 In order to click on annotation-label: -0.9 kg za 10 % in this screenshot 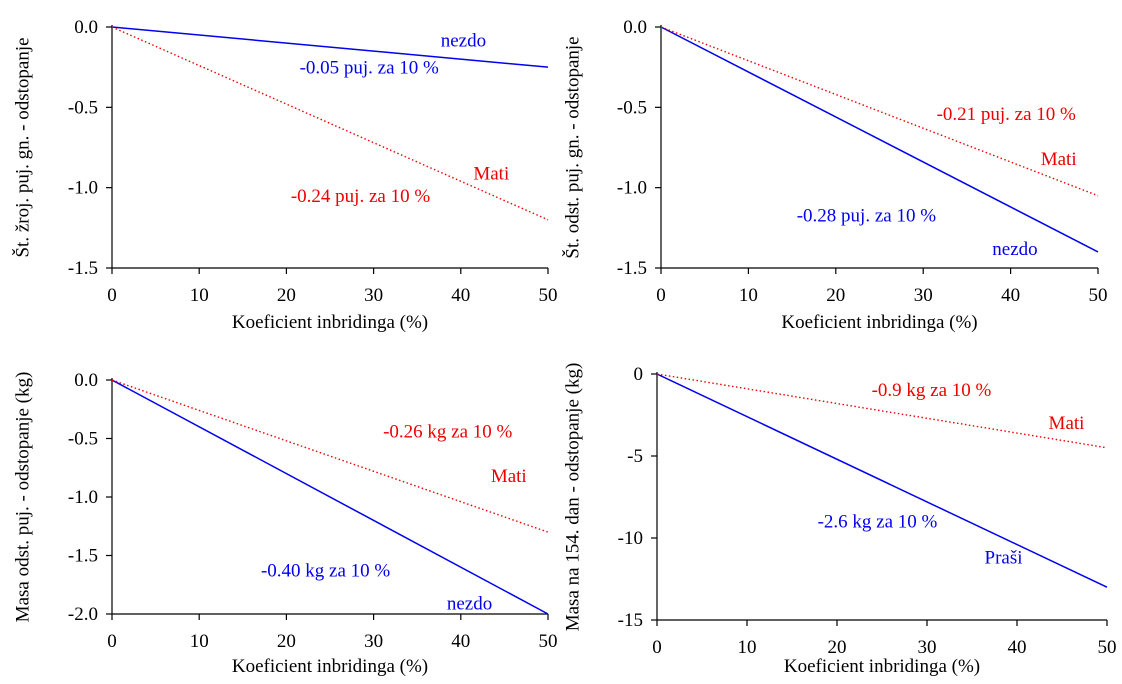, I will do `click(932, 390)`.